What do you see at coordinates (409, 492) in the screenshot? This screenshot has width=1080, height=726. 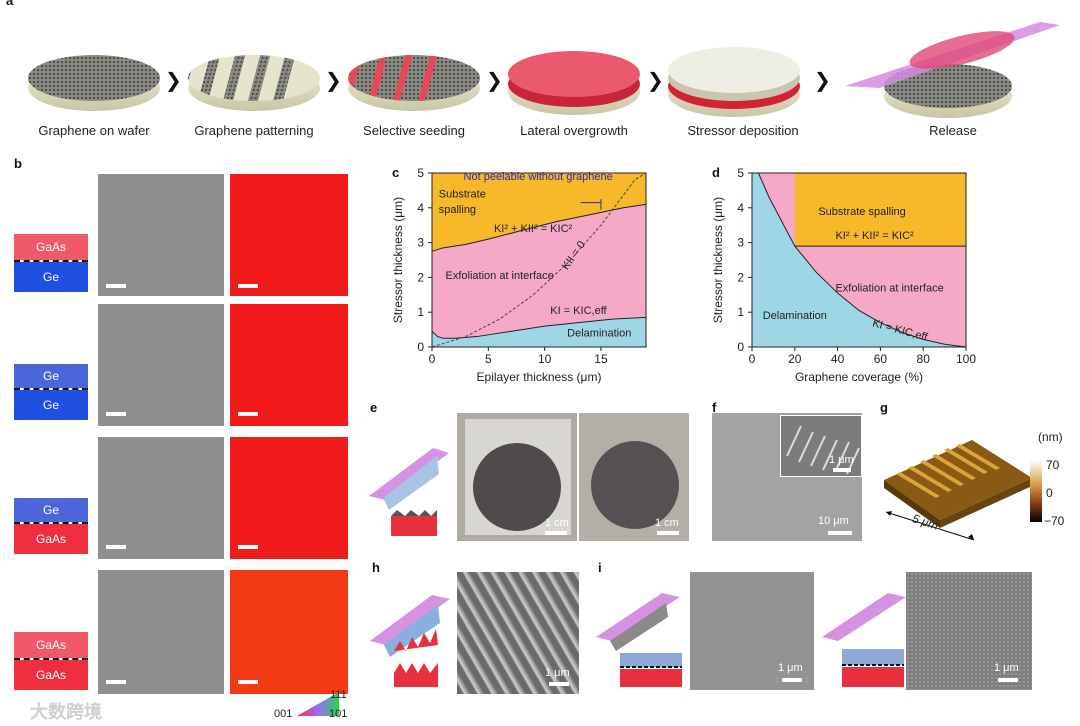 I see `panel-e-schematic` at bounding box center [409, 492].